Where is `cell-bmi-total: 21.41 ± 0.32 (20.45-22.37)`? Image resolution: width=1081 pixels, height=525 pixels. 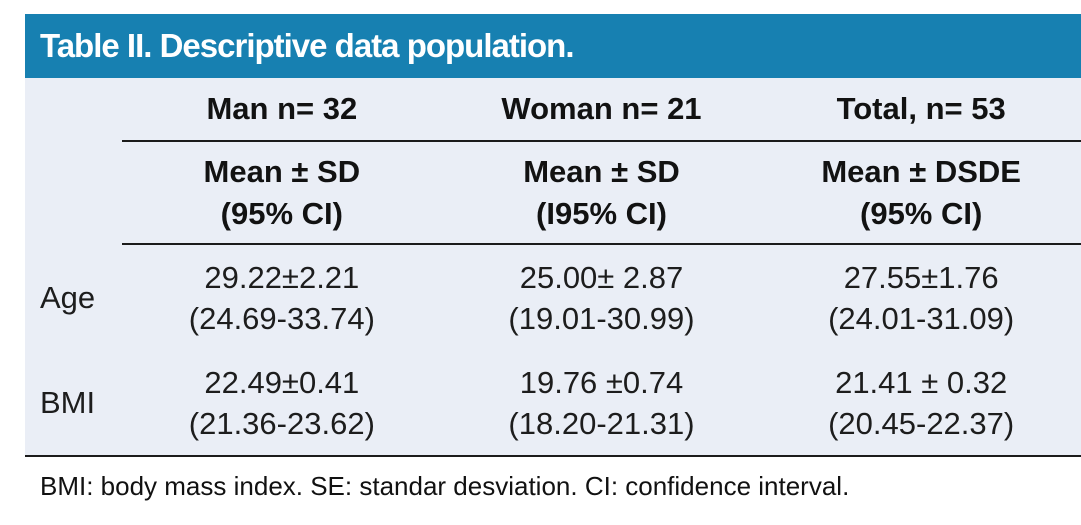
cell-bmi-total: 21.41 ± 0.32 (20.45-22.37) is located at coordinates (921, 402).